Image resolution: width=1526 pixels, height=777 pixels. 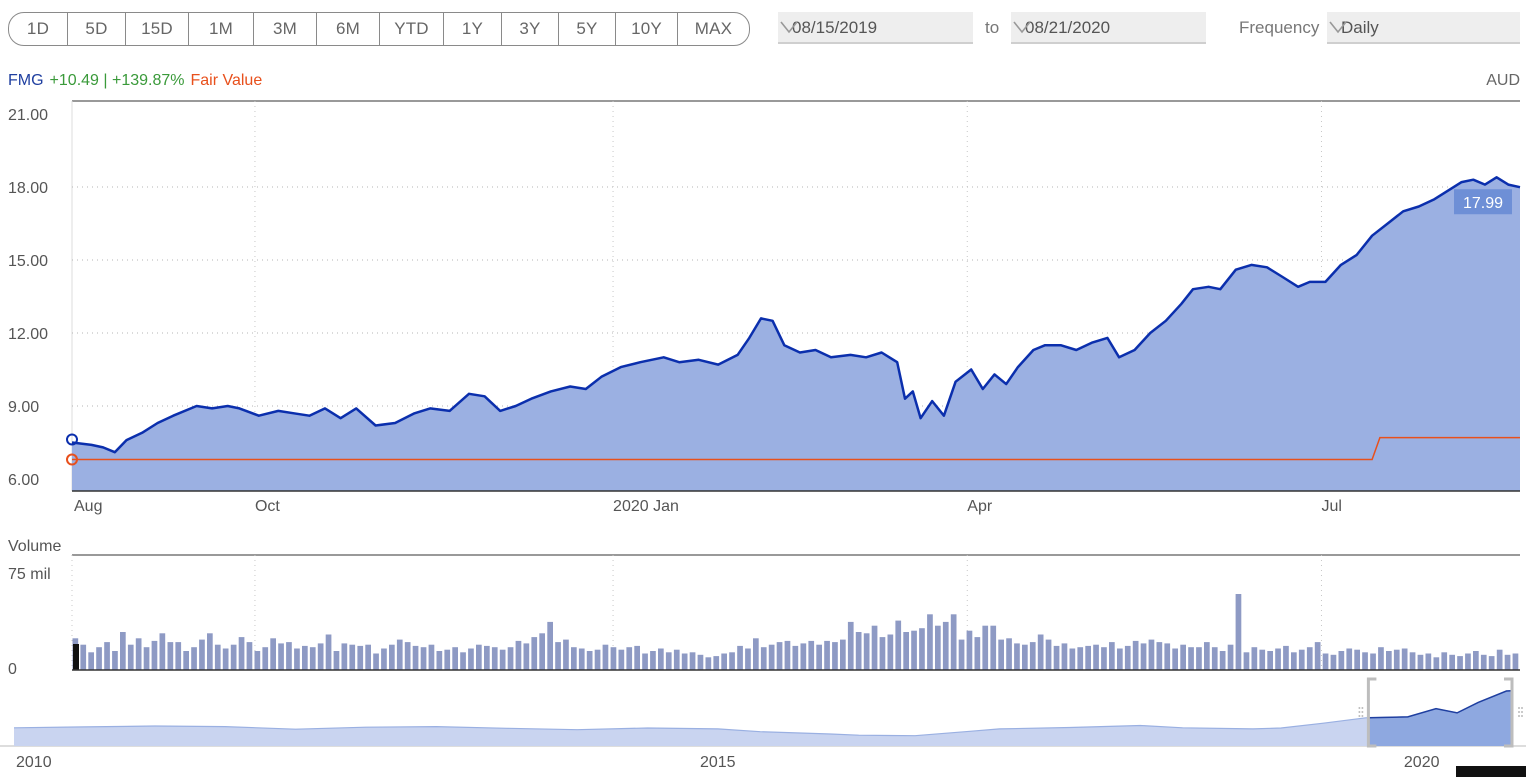 What do you see at coordinates (713, 28) in the screenshot?
I see `period-button-max: MAX` at bounding box center [713, 28].